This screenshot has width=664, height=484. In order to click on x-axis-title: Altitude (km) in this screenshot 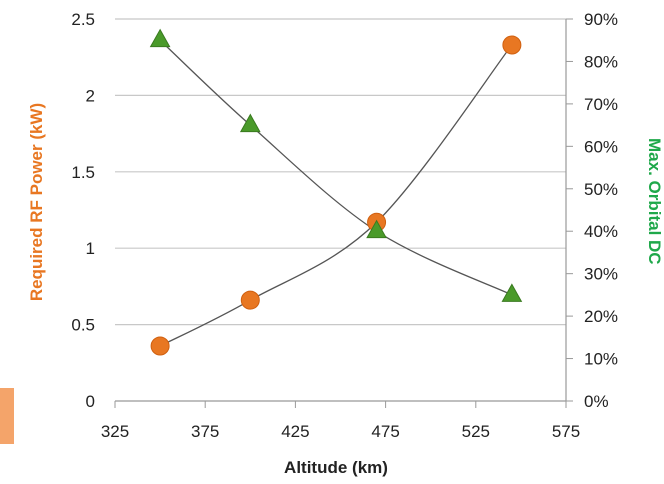, I will do `click(336, 467)`.